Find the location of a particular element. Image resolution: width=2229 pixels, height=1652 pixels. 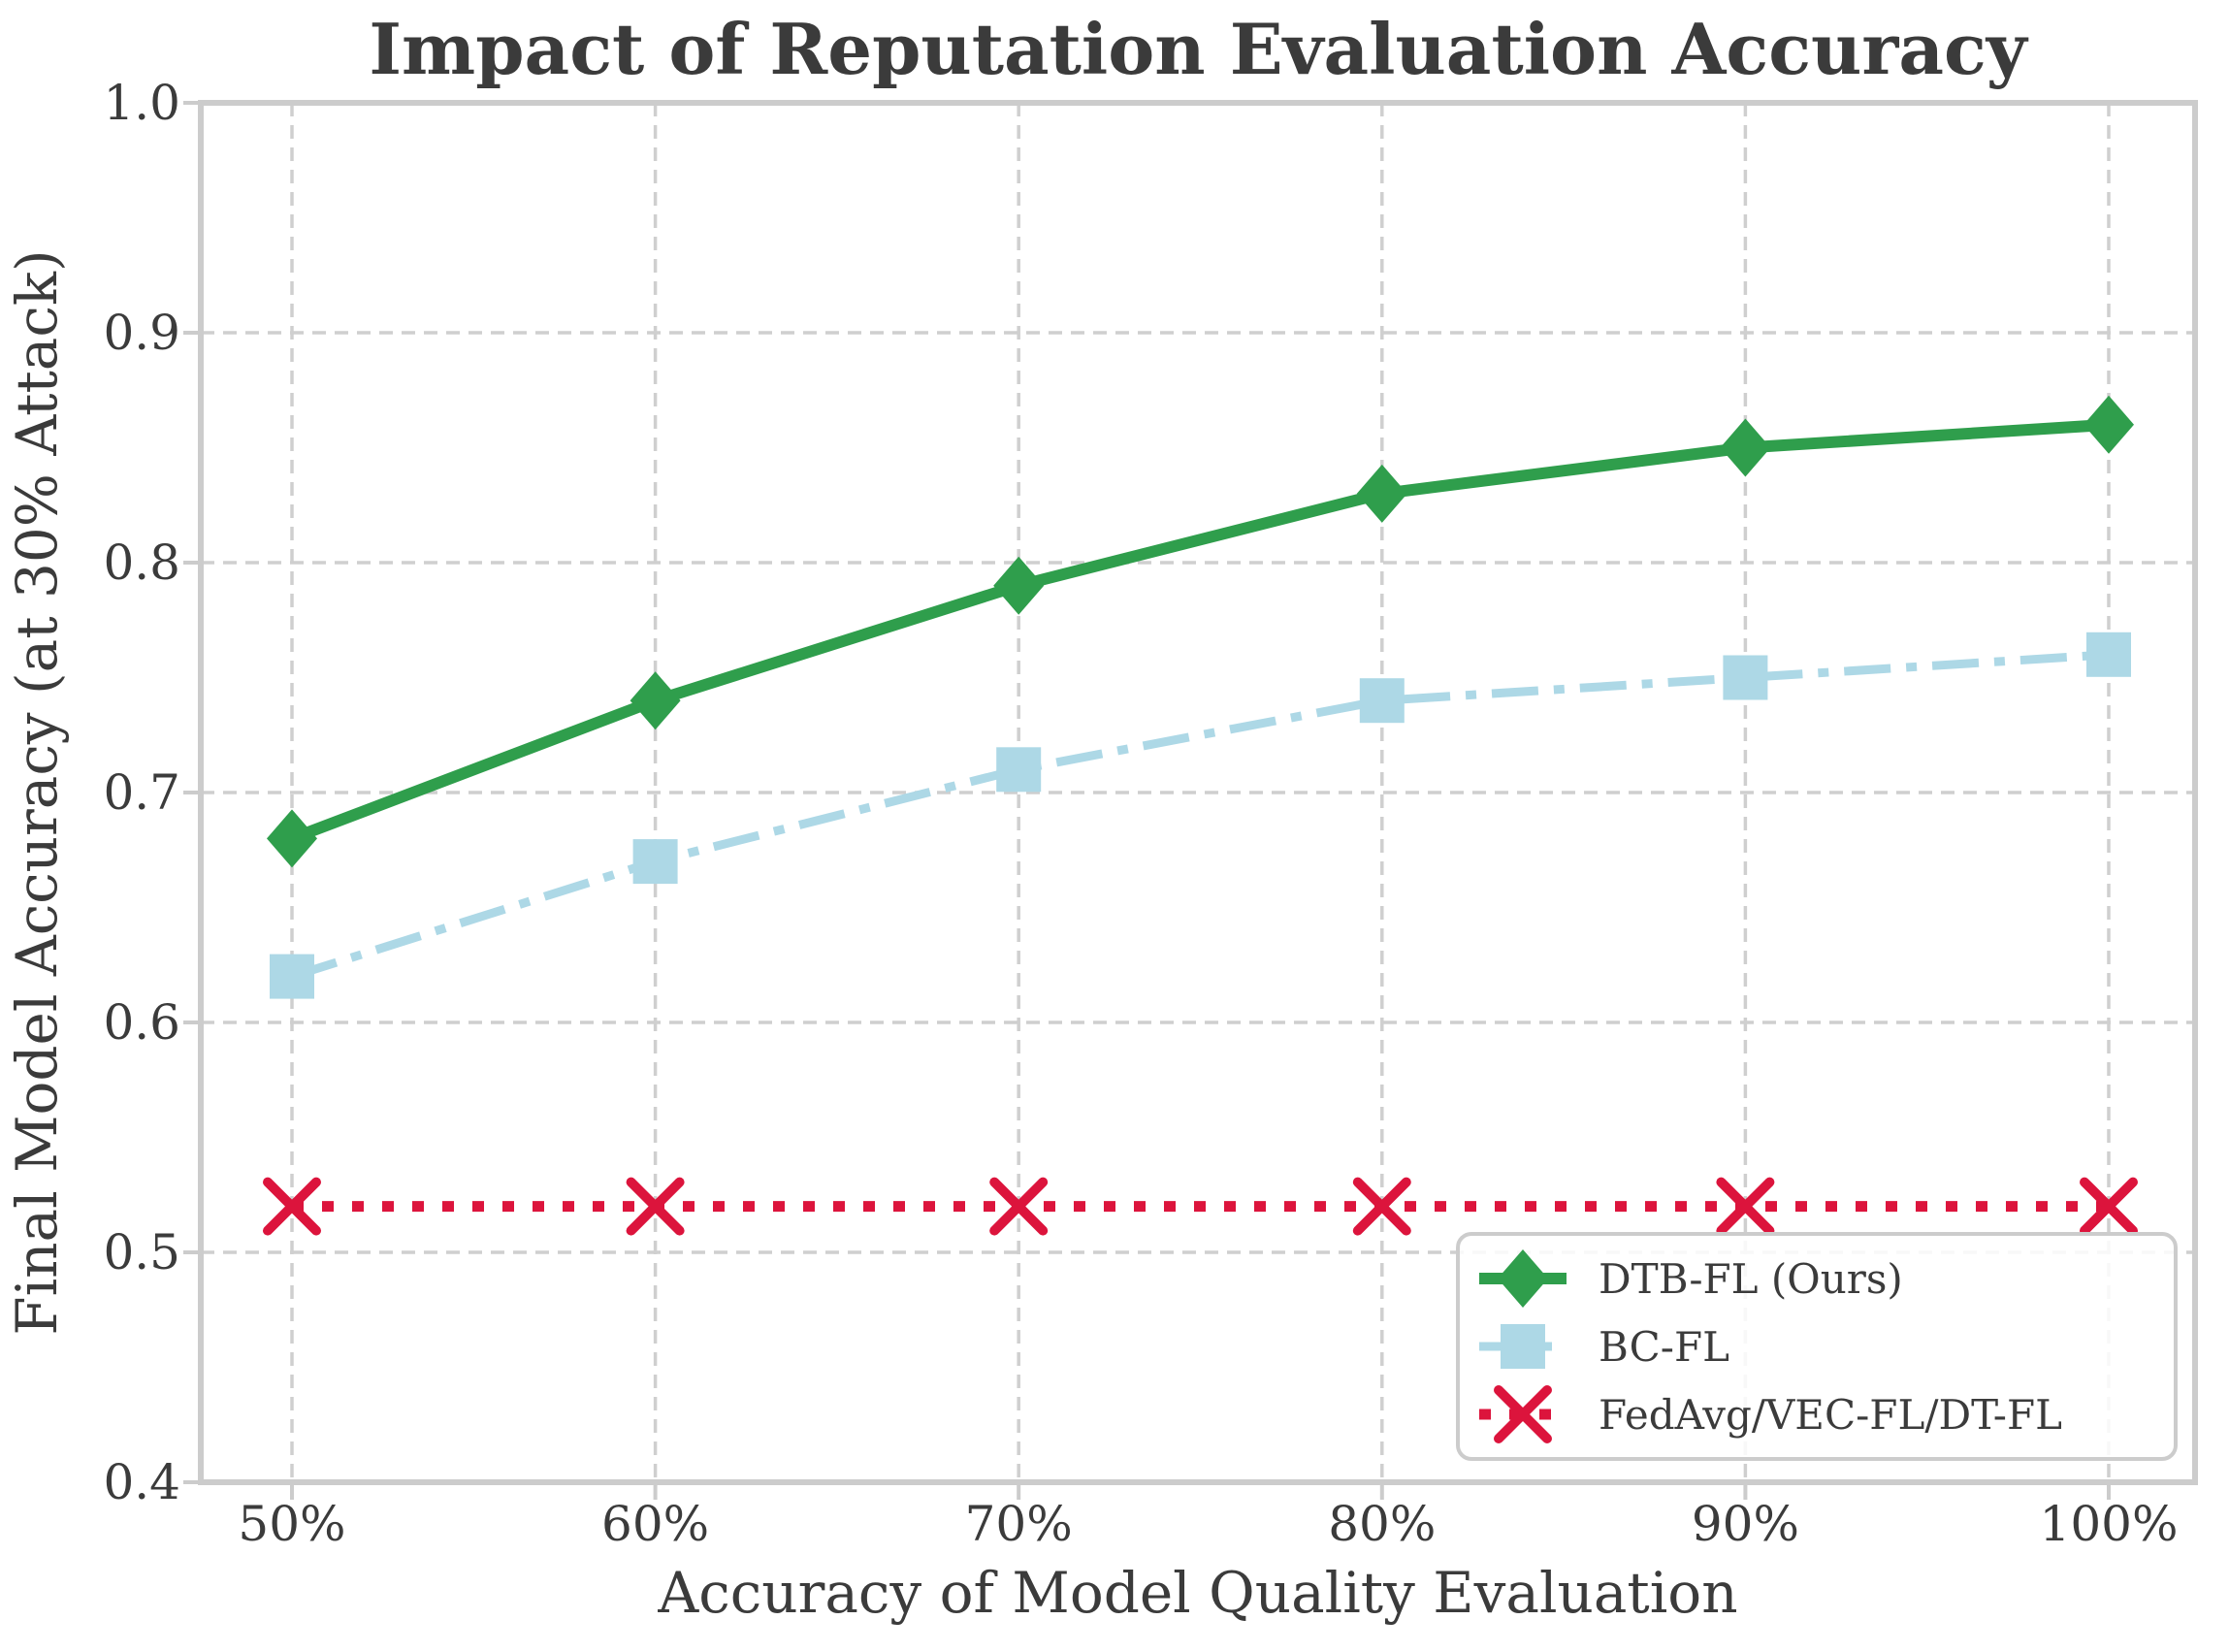

y-tick-0_6: 0.6 is located at coordinates (141, 1022).